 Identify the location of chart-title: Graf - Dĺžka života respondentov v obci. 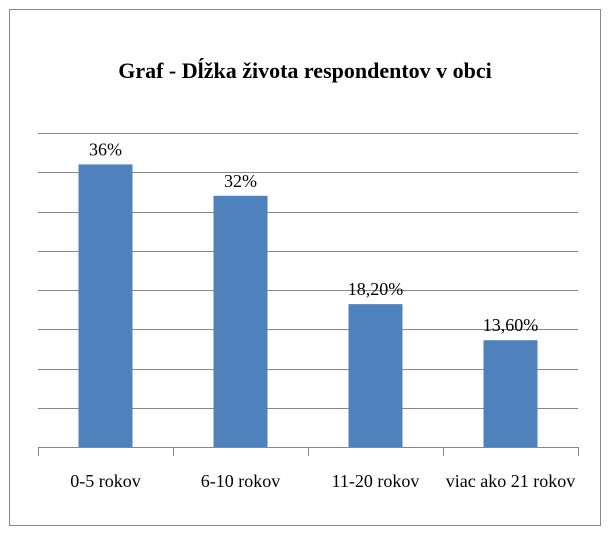
(305, 70).